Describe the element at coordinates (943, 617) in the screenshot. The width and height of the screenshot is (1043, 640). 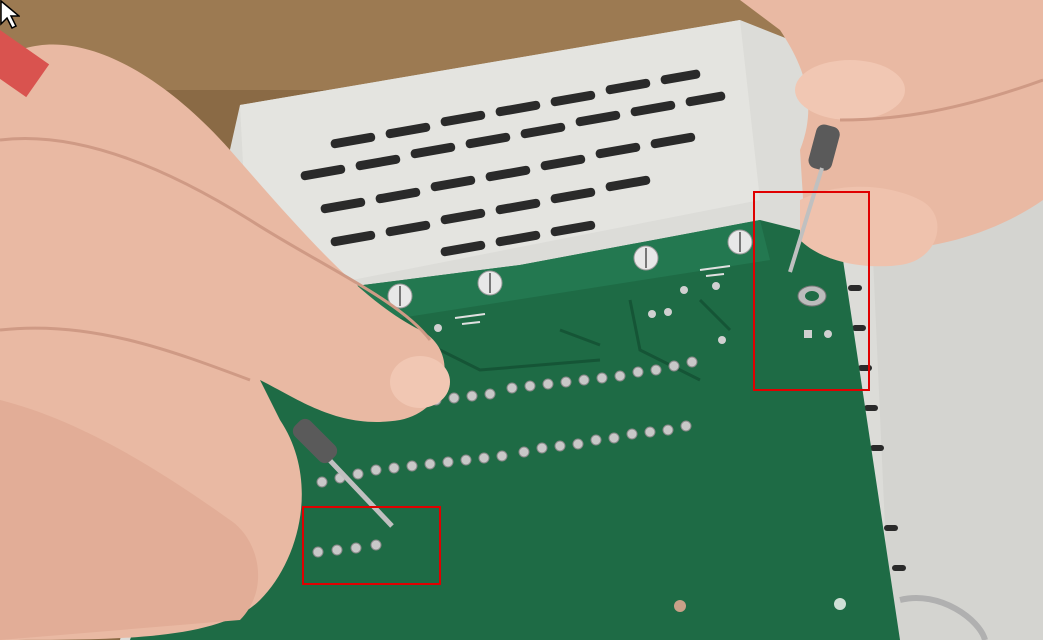
I see `cable-loop` at that location.